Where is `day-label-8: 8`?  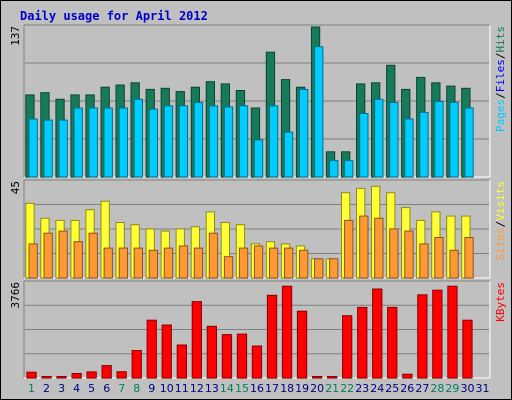
day-label-8: 8 is located at coordinates (136, 388).